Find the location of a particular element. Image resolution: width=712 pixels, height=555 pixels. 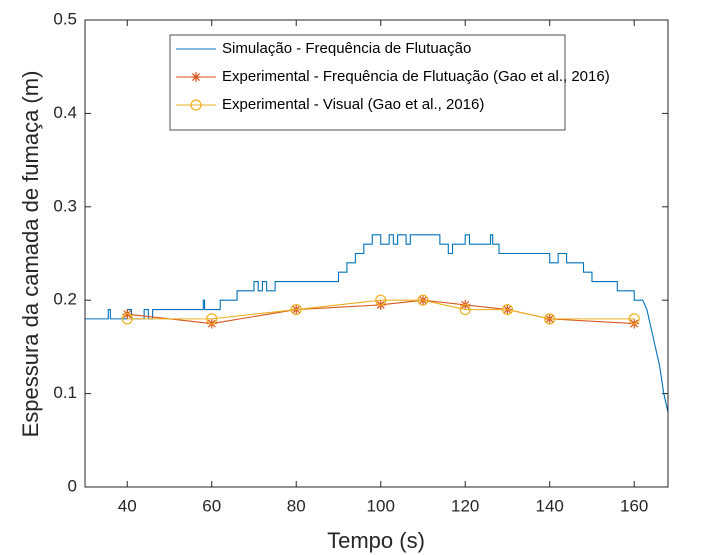

x-tick-label: 40 is located at coordinates (127, 505).